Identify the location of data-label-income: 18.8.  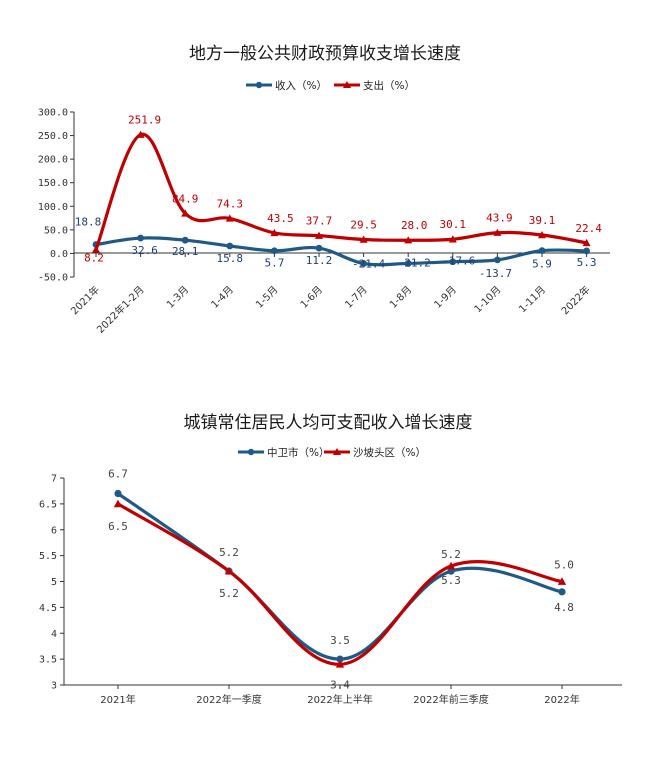
(88, 222).